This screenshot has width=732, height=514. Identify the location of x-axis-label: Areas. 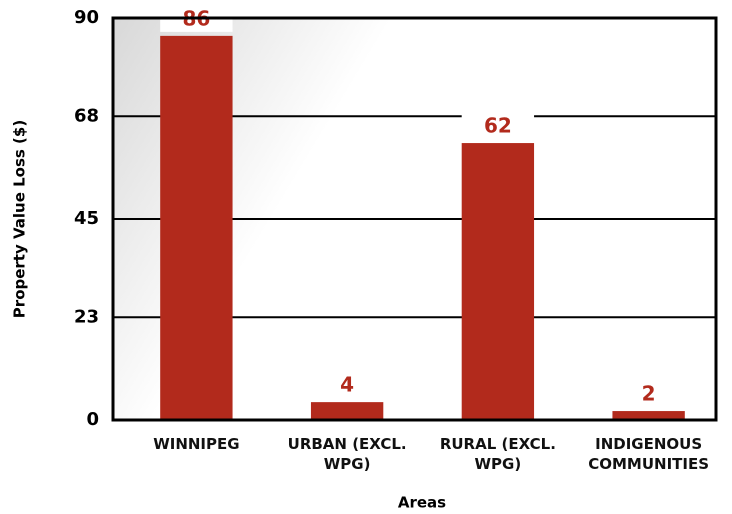
(422, 503).